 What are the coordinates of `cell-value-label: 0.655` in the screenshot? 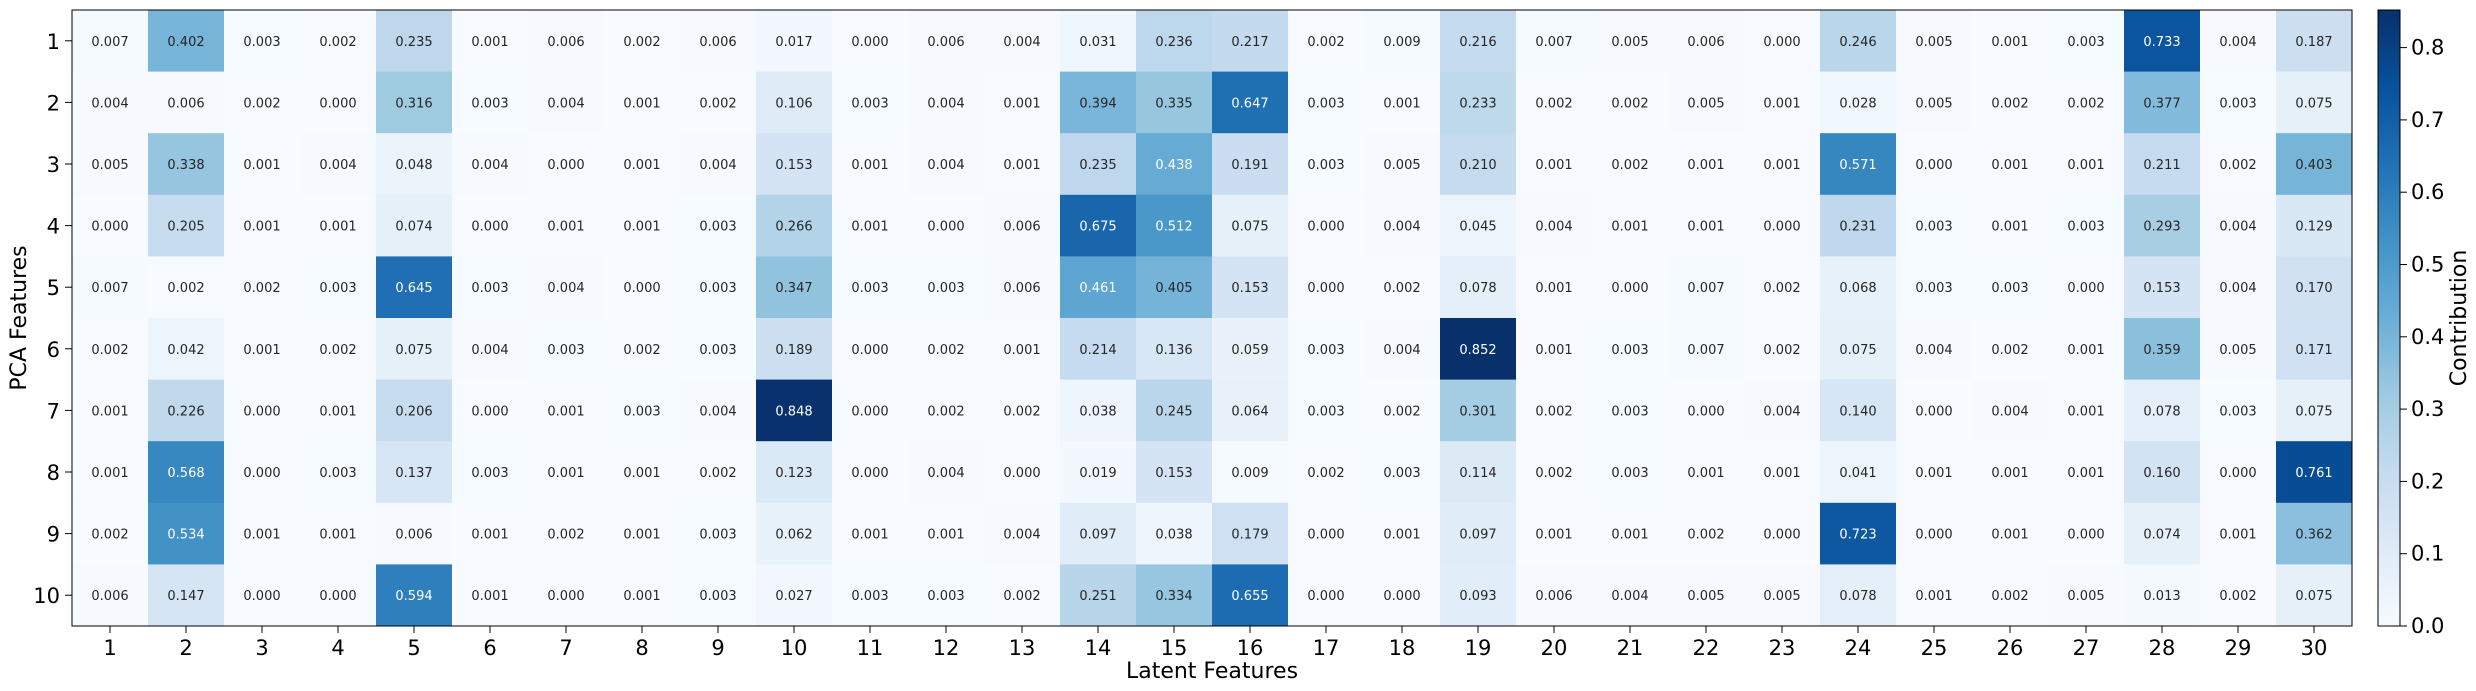 It's located at (1249, 596).